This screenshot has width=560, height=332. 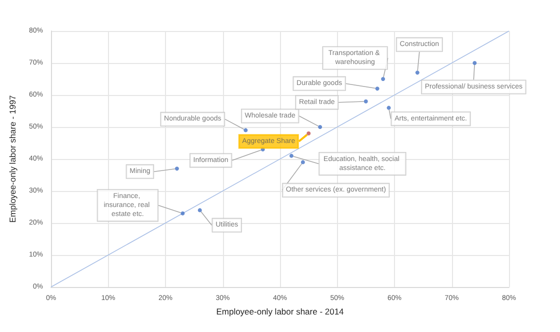 What do you see at coordinates (13, 158) in the screenshot?
I see `y-axis-title: Employee-only labor share - 1997` at bounding box center [13, 158].